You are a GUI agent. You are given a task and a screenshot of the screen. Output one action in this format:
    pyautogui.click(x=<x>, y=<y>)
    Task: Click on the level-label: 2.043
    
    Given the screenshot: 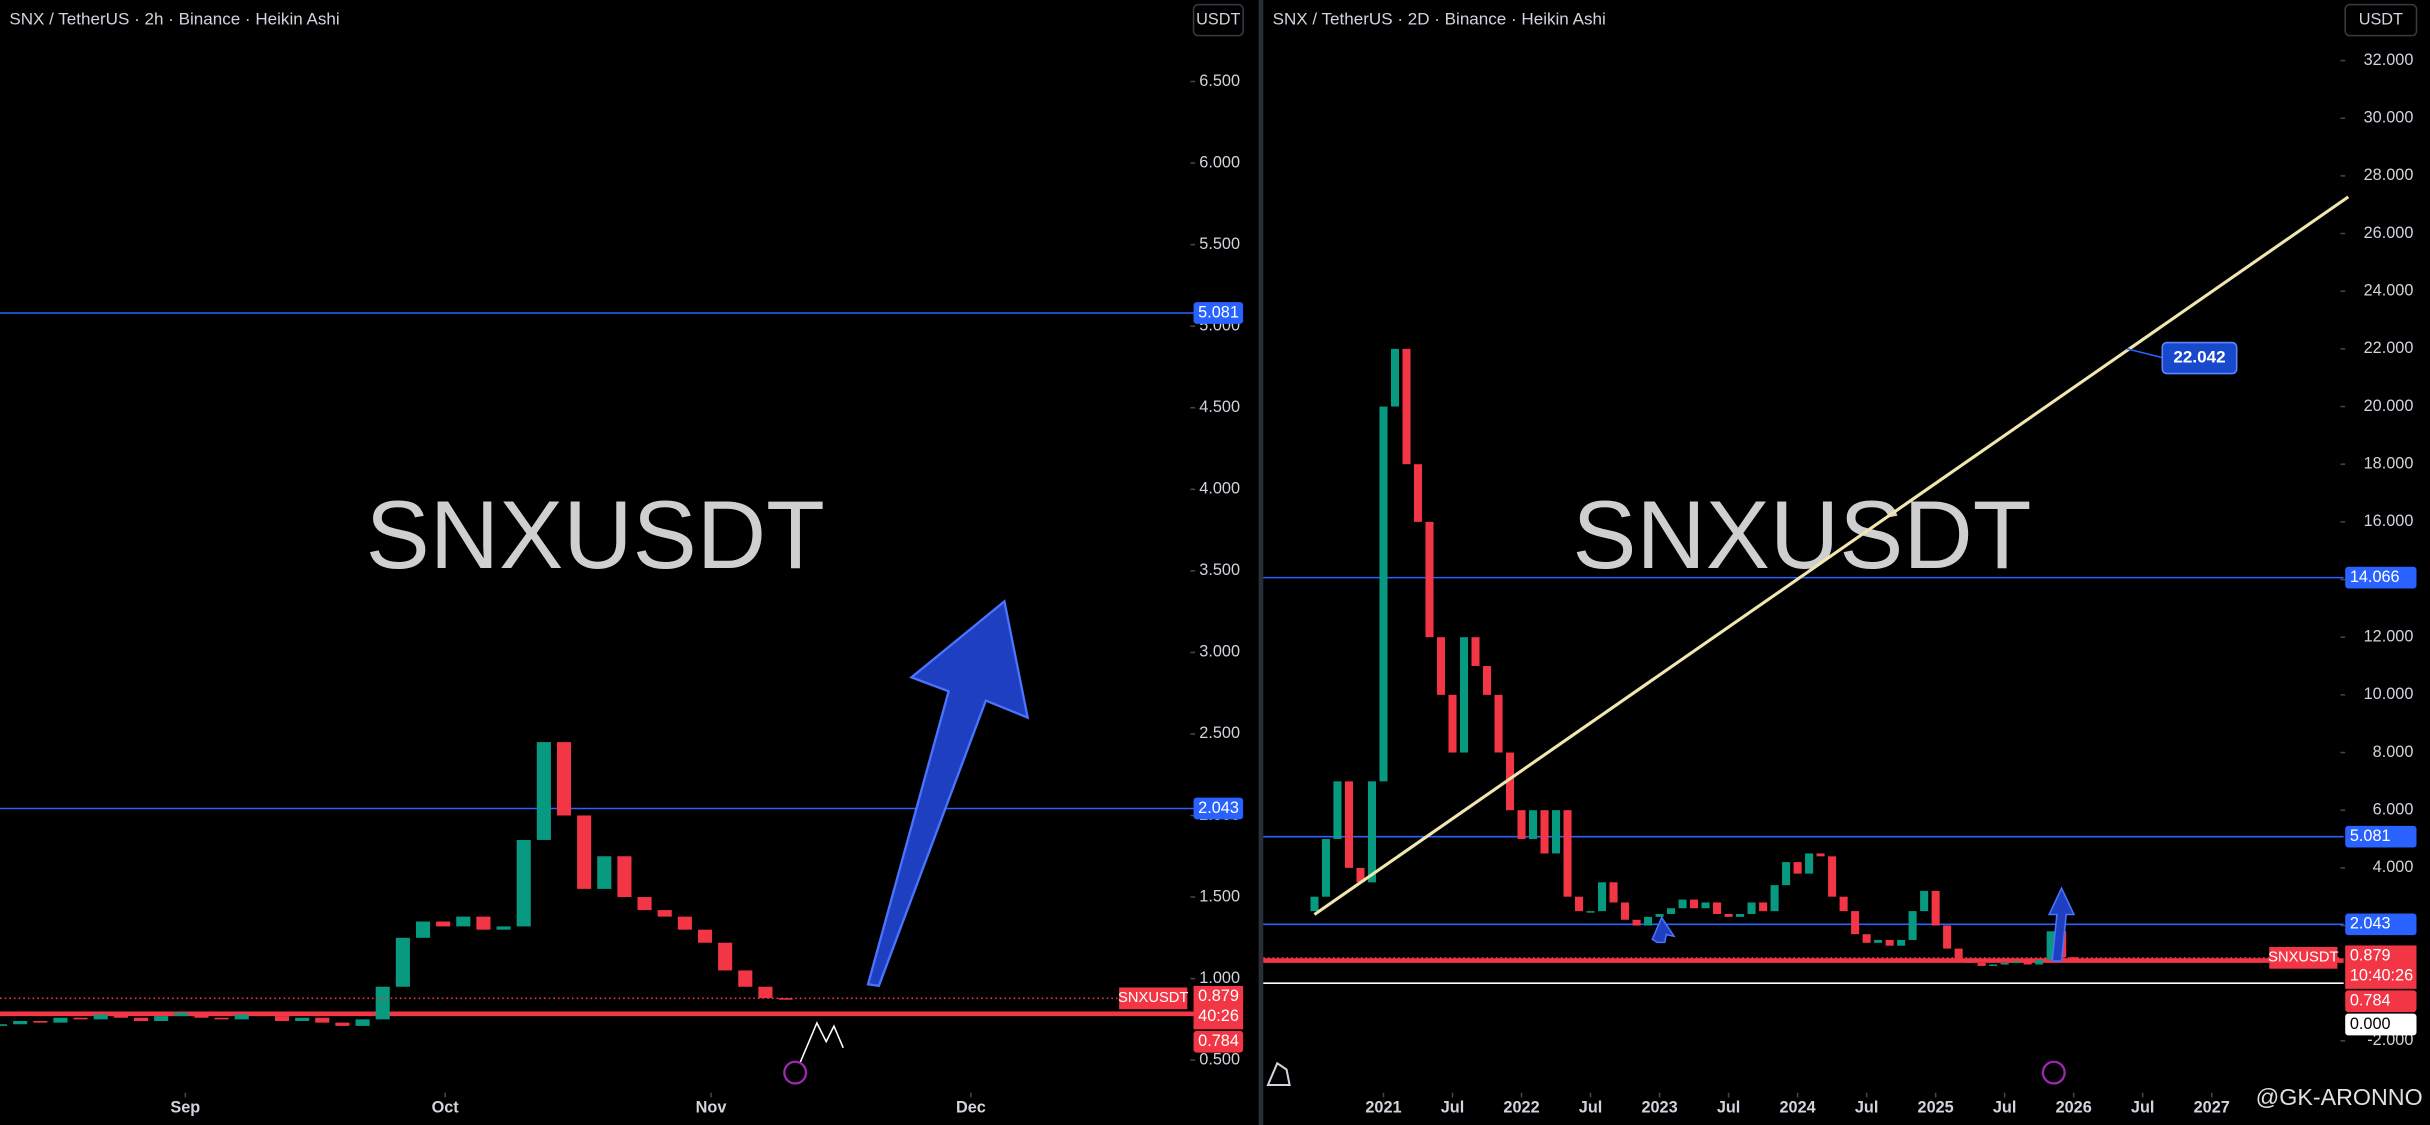 What is the action you would take?
    pyautogui.click(x=1218, y=808)
    